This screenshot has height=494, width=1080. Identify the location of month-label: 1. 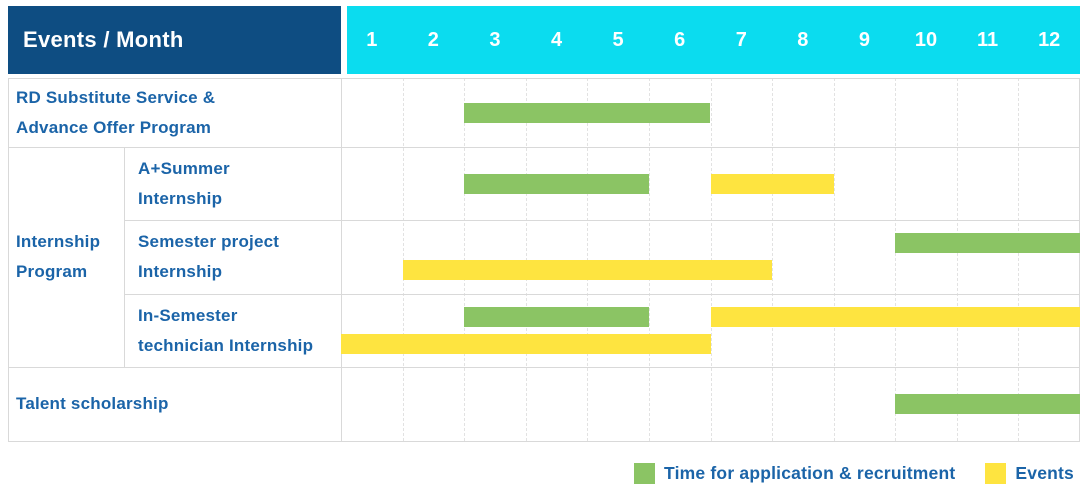
(372, 39).